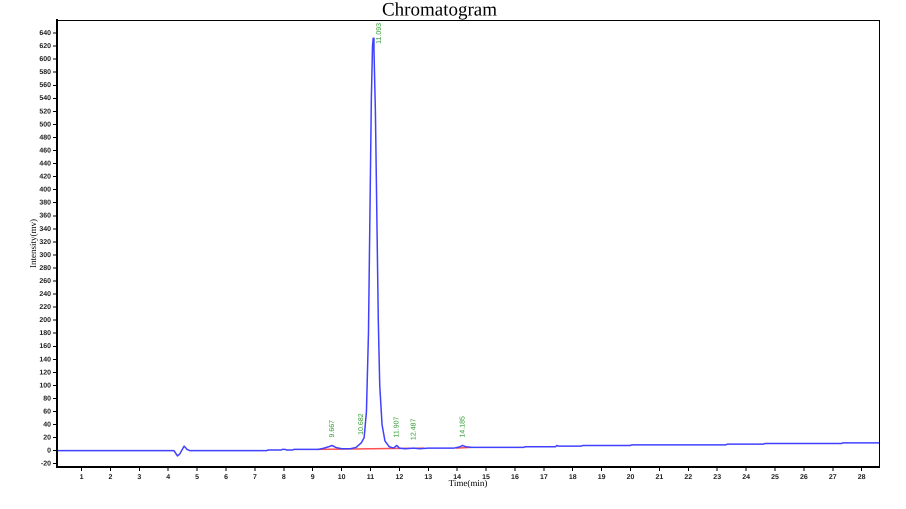  Describe the element at coordinates (468, 483) in the screenshot. I see `x-axis-title: Time(min)` at that location.